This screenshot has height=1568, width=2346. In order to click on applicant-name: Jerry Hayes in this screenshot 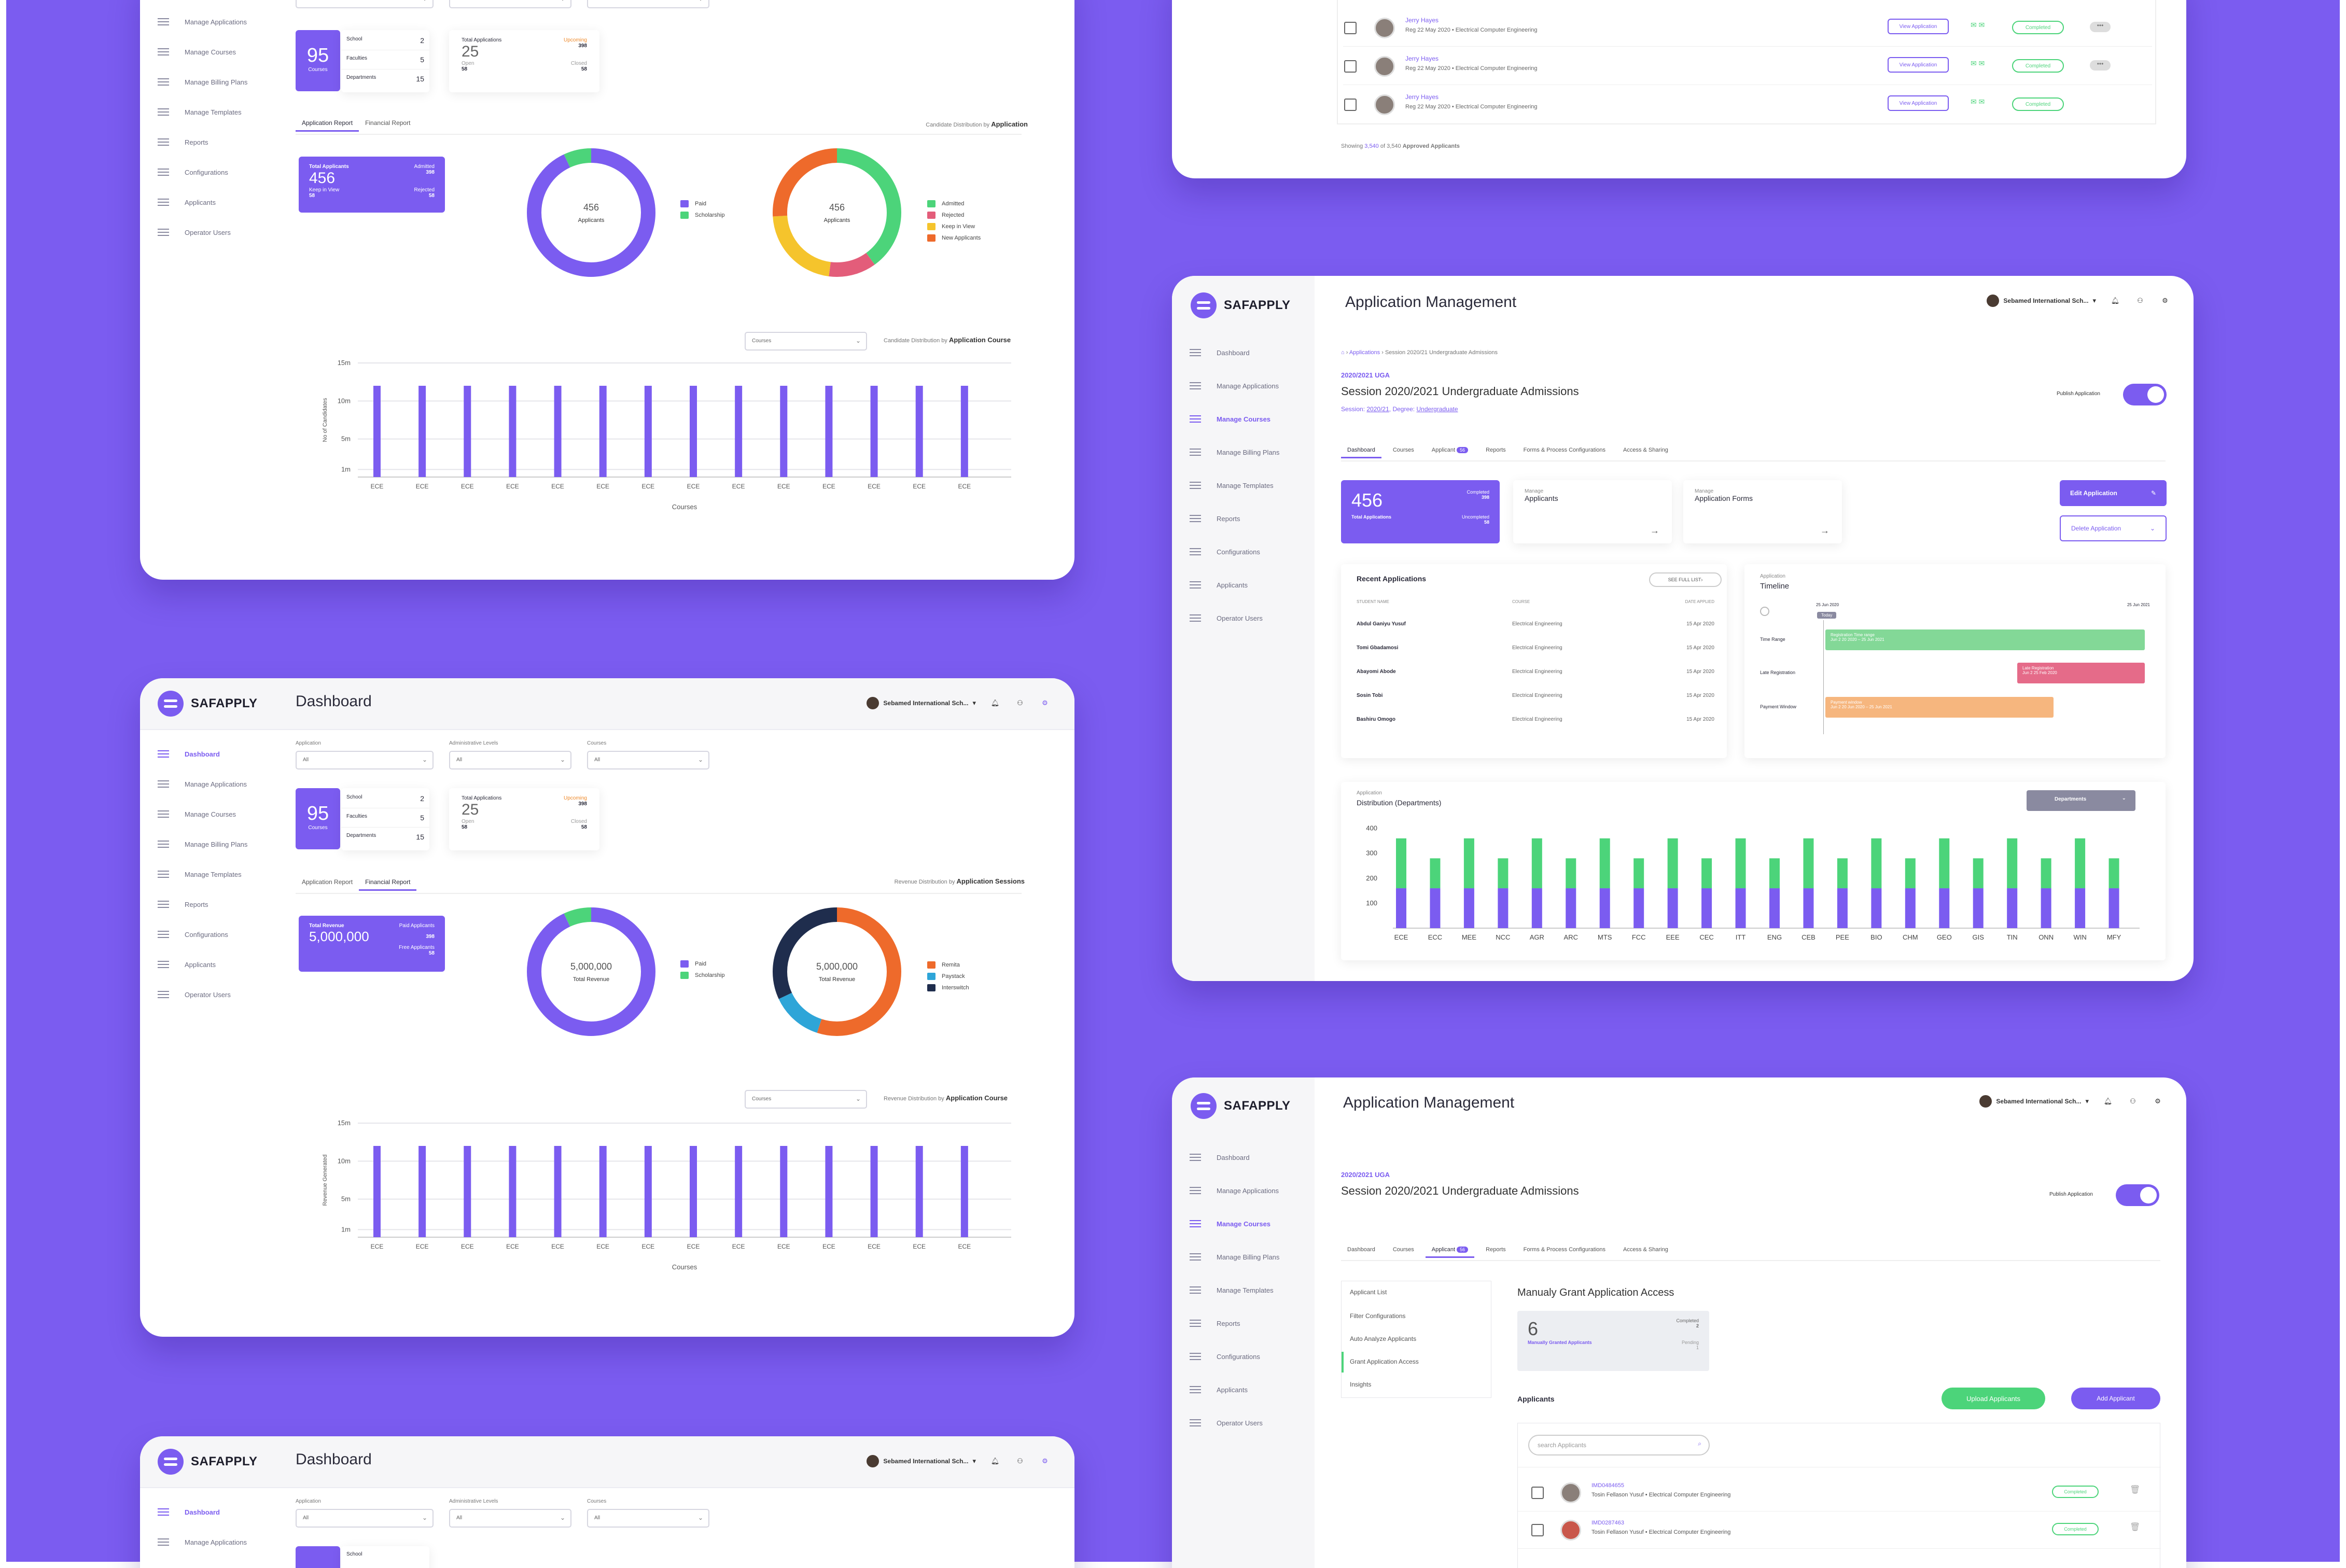, I will do `click(1422, 58)`.